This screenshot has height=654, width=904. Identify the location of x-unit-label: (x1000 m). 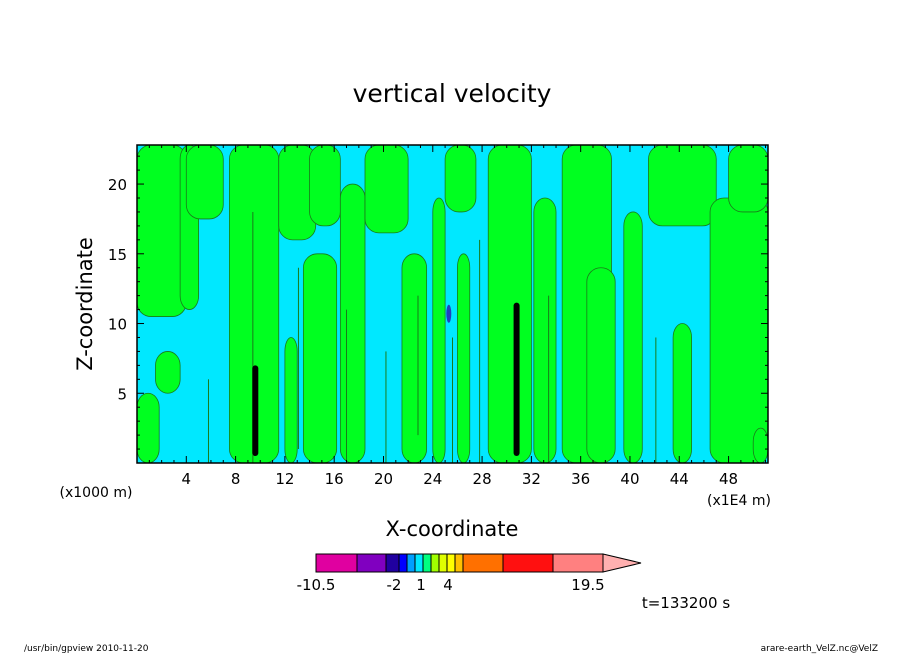
(96, 493).